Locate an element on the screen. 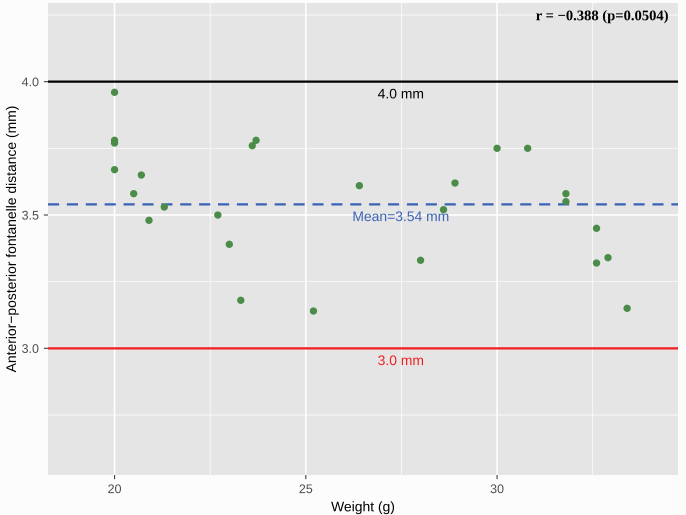 This screenshot has height=515, width=686. ref-line-label: 4.0 mm is located at coordinates (401, 93).